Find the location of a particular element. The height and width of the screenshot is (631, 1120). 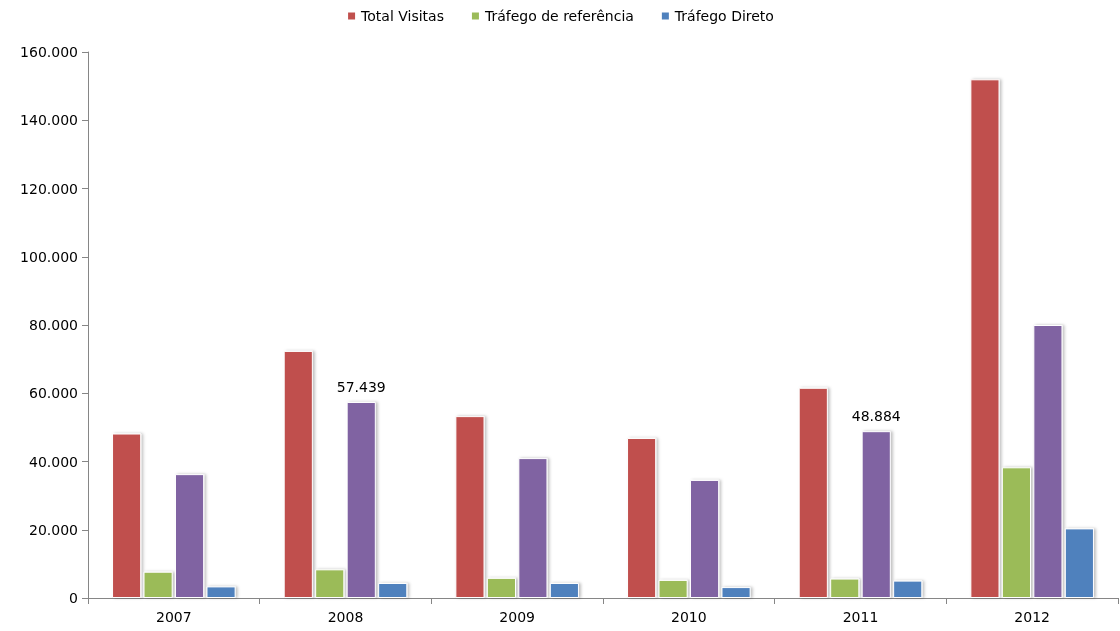

y-tick-label: 160.000 is located at coordinates (49, 52).